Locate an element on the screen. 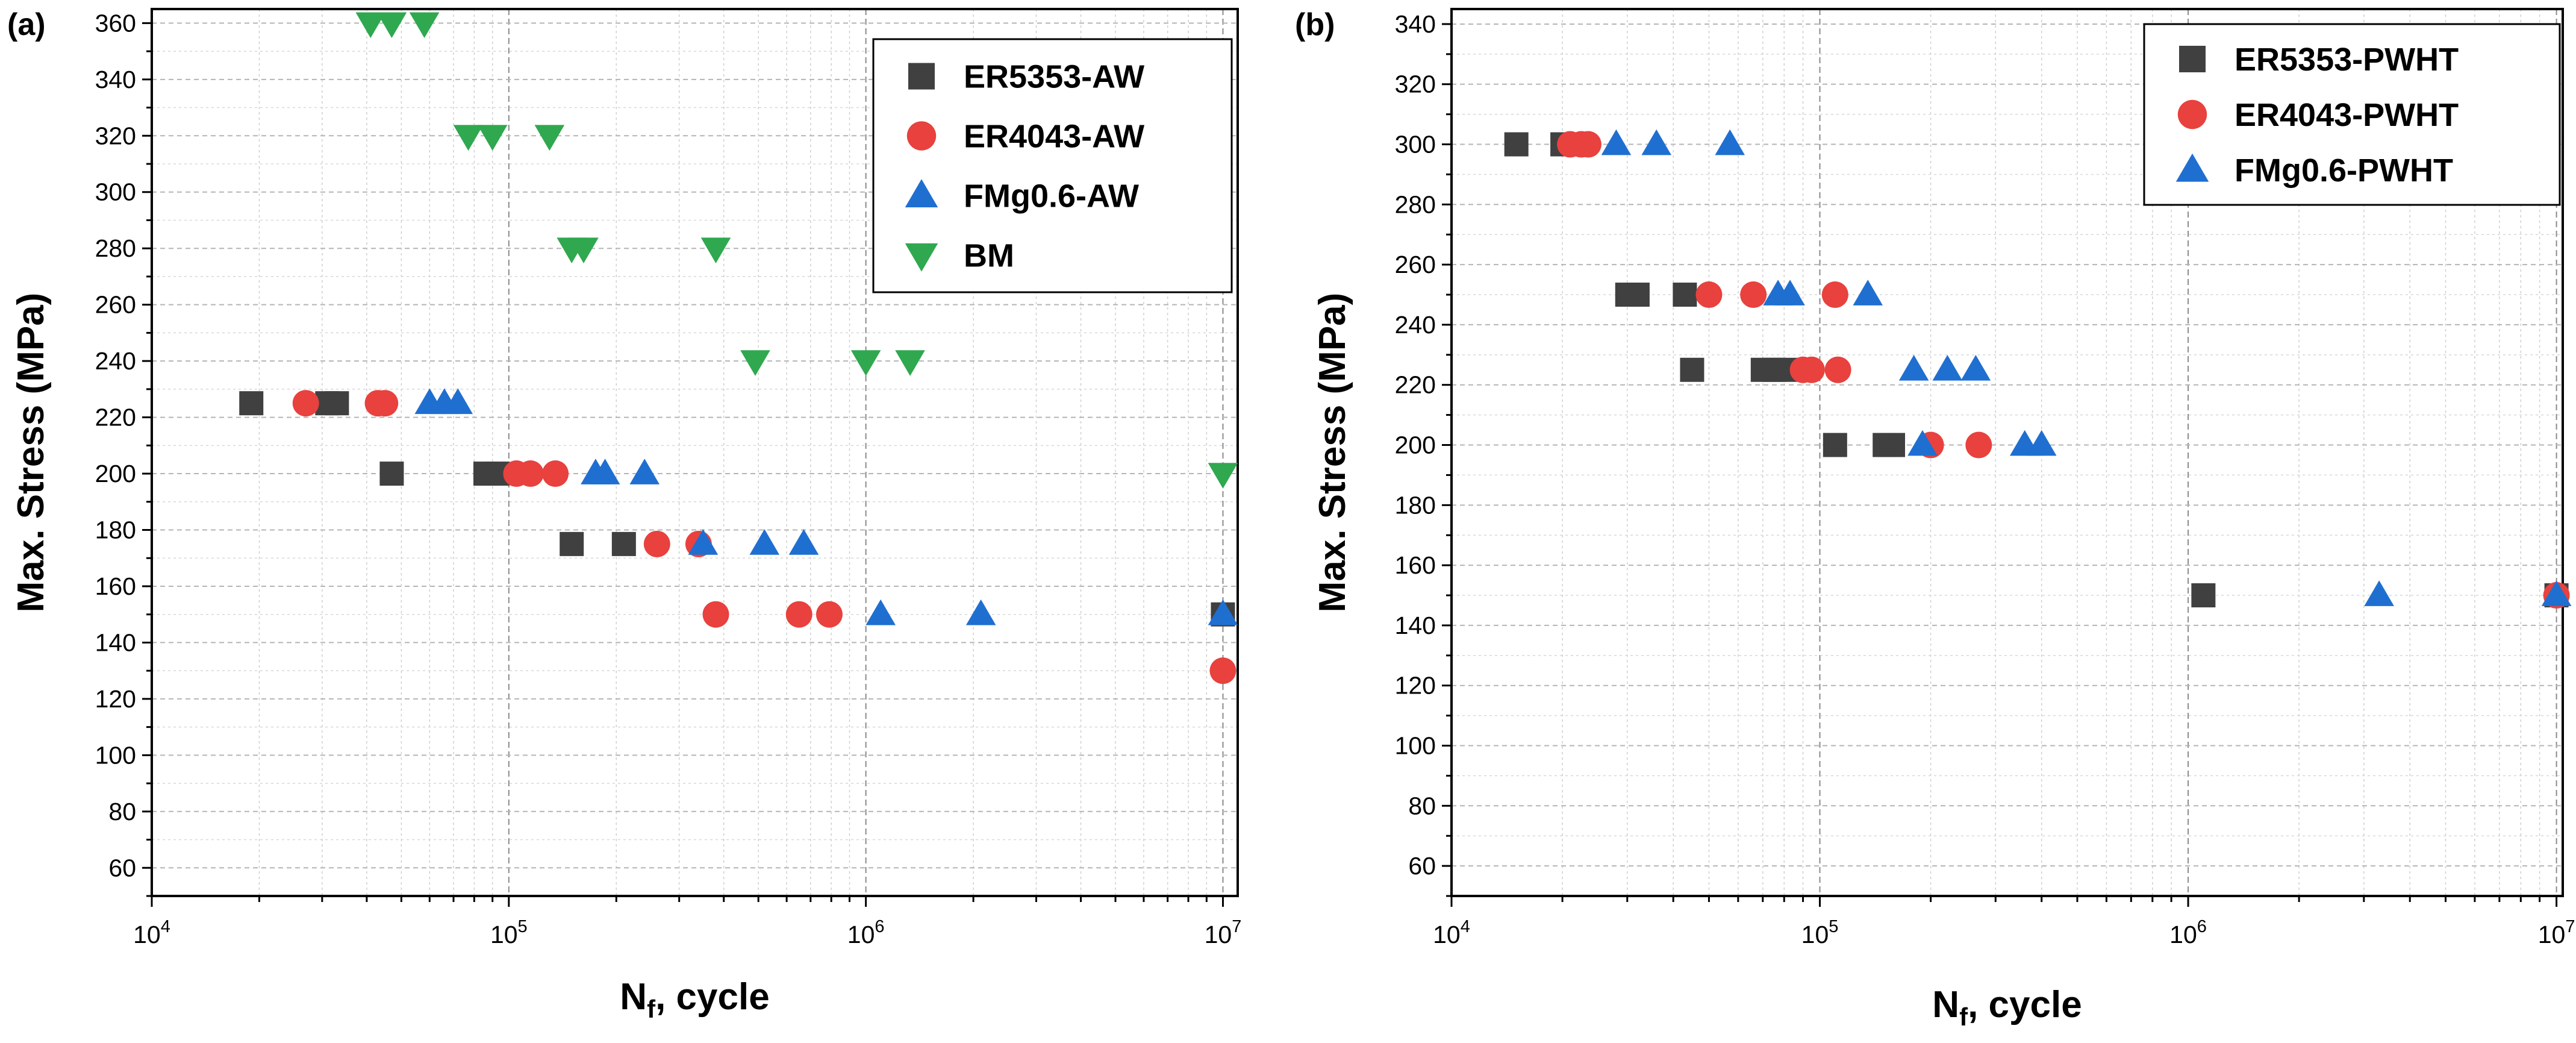 Image resolution: width=2576 pixels, height=1043 pixels. x-tick-label: 10⁷ is located at coordinates (1223, 932).